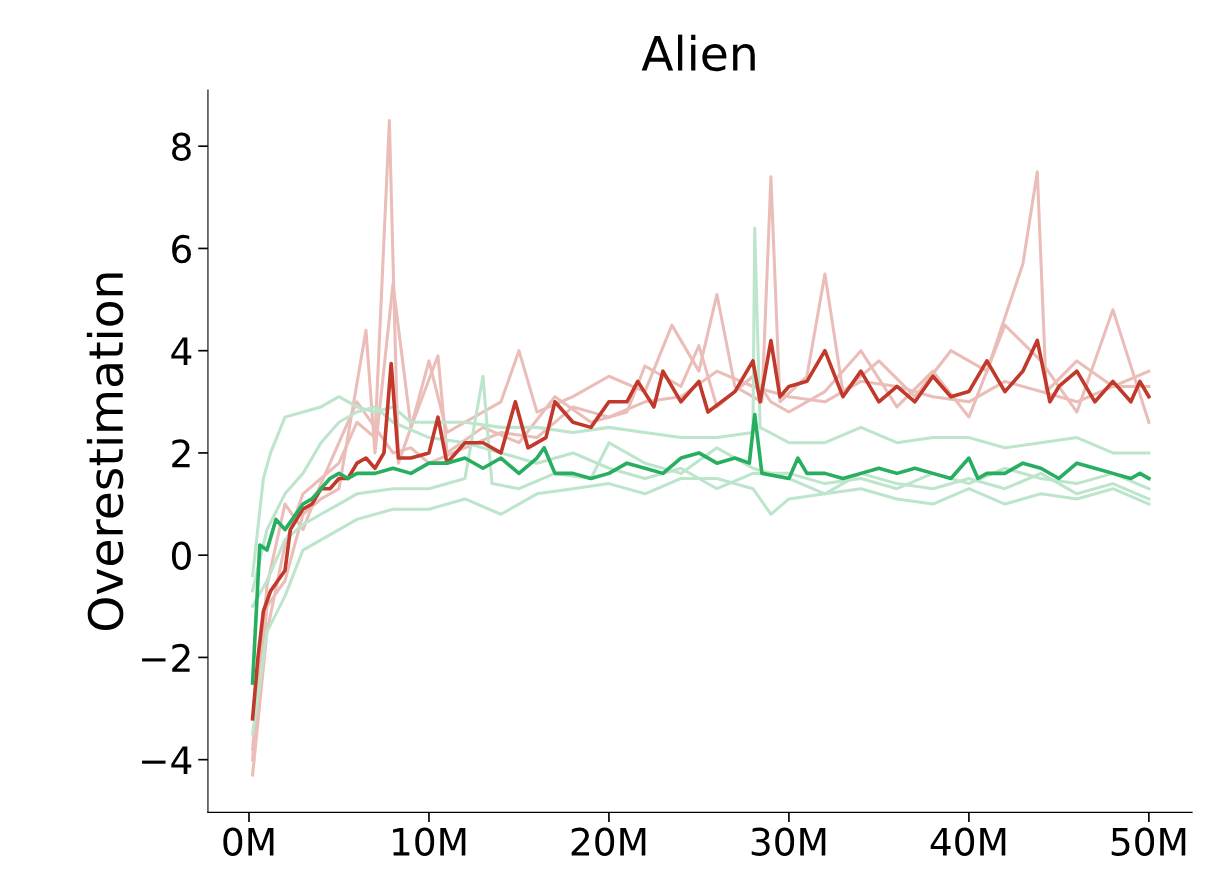 The width and height of the screenshot is (1209, 882). What do you see at coordinates (429, 841) in the screenshot?
I see `x-tick-label: 10M` at bounding box center [429, 841].